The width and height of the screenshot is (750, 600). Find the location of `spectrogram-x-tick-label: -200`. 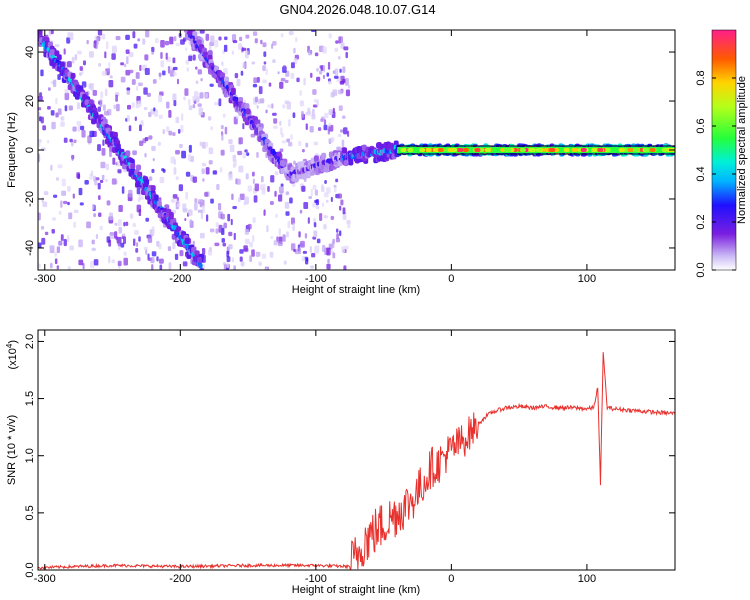

spectrogram-x-tick-label: -200 is located at coordinates (180, 279).